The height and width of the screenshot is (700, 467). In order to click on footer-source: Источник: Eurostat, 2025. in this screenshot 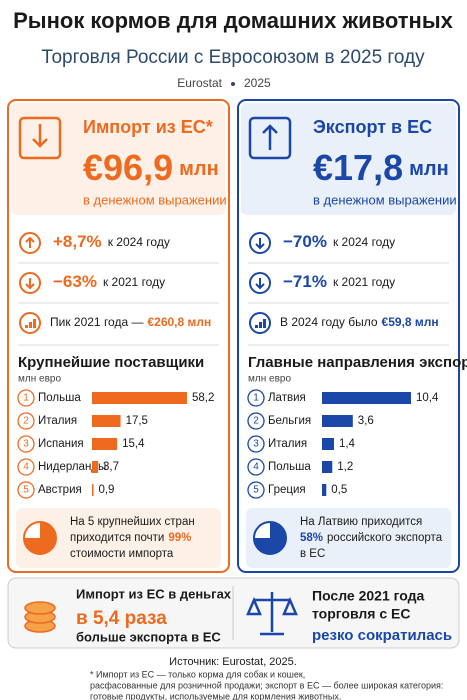, I will do `click(233, 662)`.